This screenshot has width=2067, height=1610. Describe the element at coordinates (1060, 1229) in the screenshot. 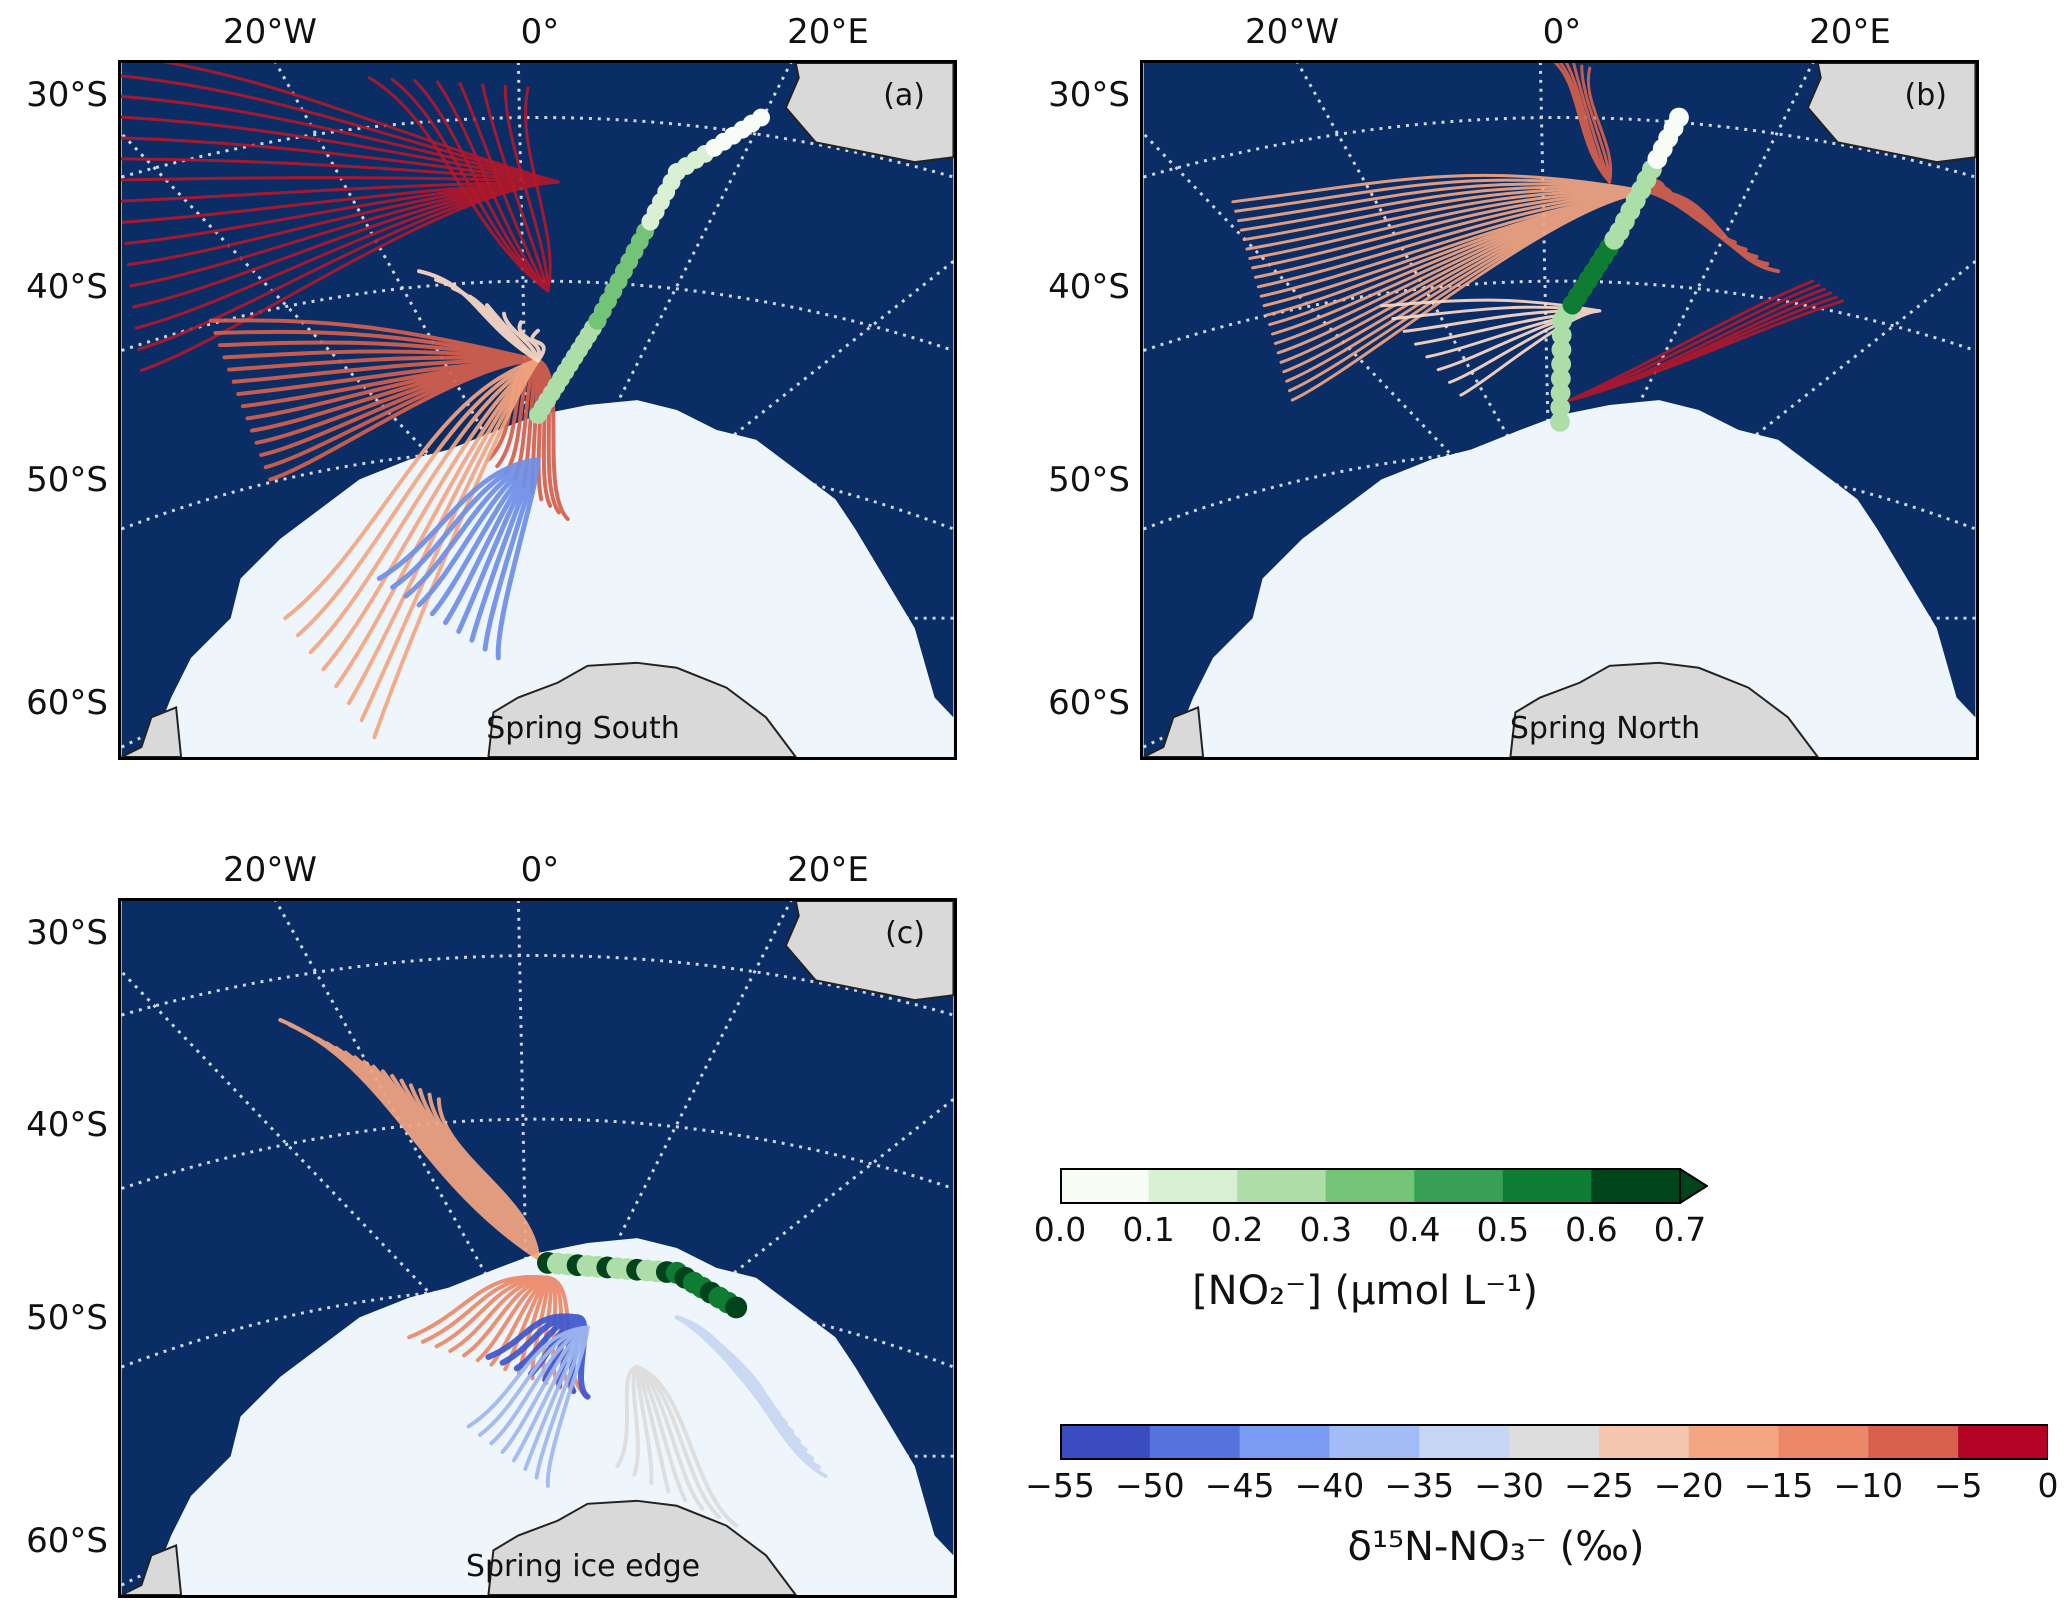

I see `colorbar-tick-label: 0.0` at that location.